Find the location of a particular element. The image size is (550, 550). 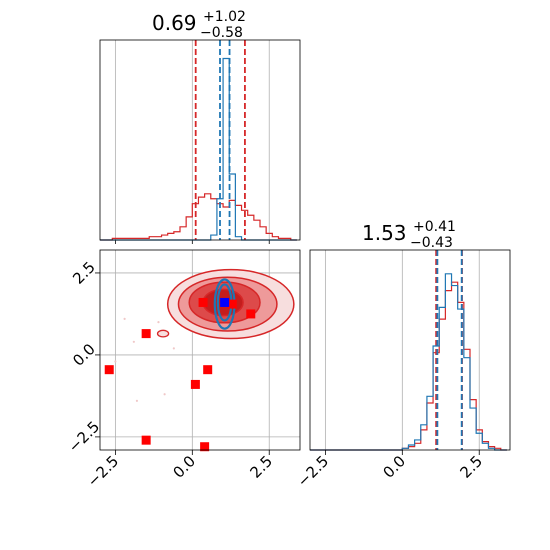

title-top-left-value: 0.69 is located at coordinates (174, 23).